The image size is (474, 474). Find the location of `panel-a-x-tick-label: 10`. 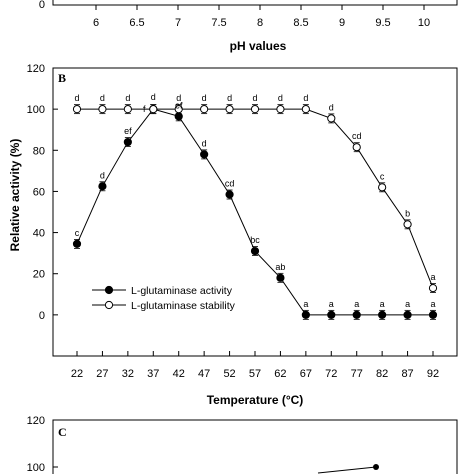

panel-a-x-tick-label: 10 is located at coordinates (424, 23).